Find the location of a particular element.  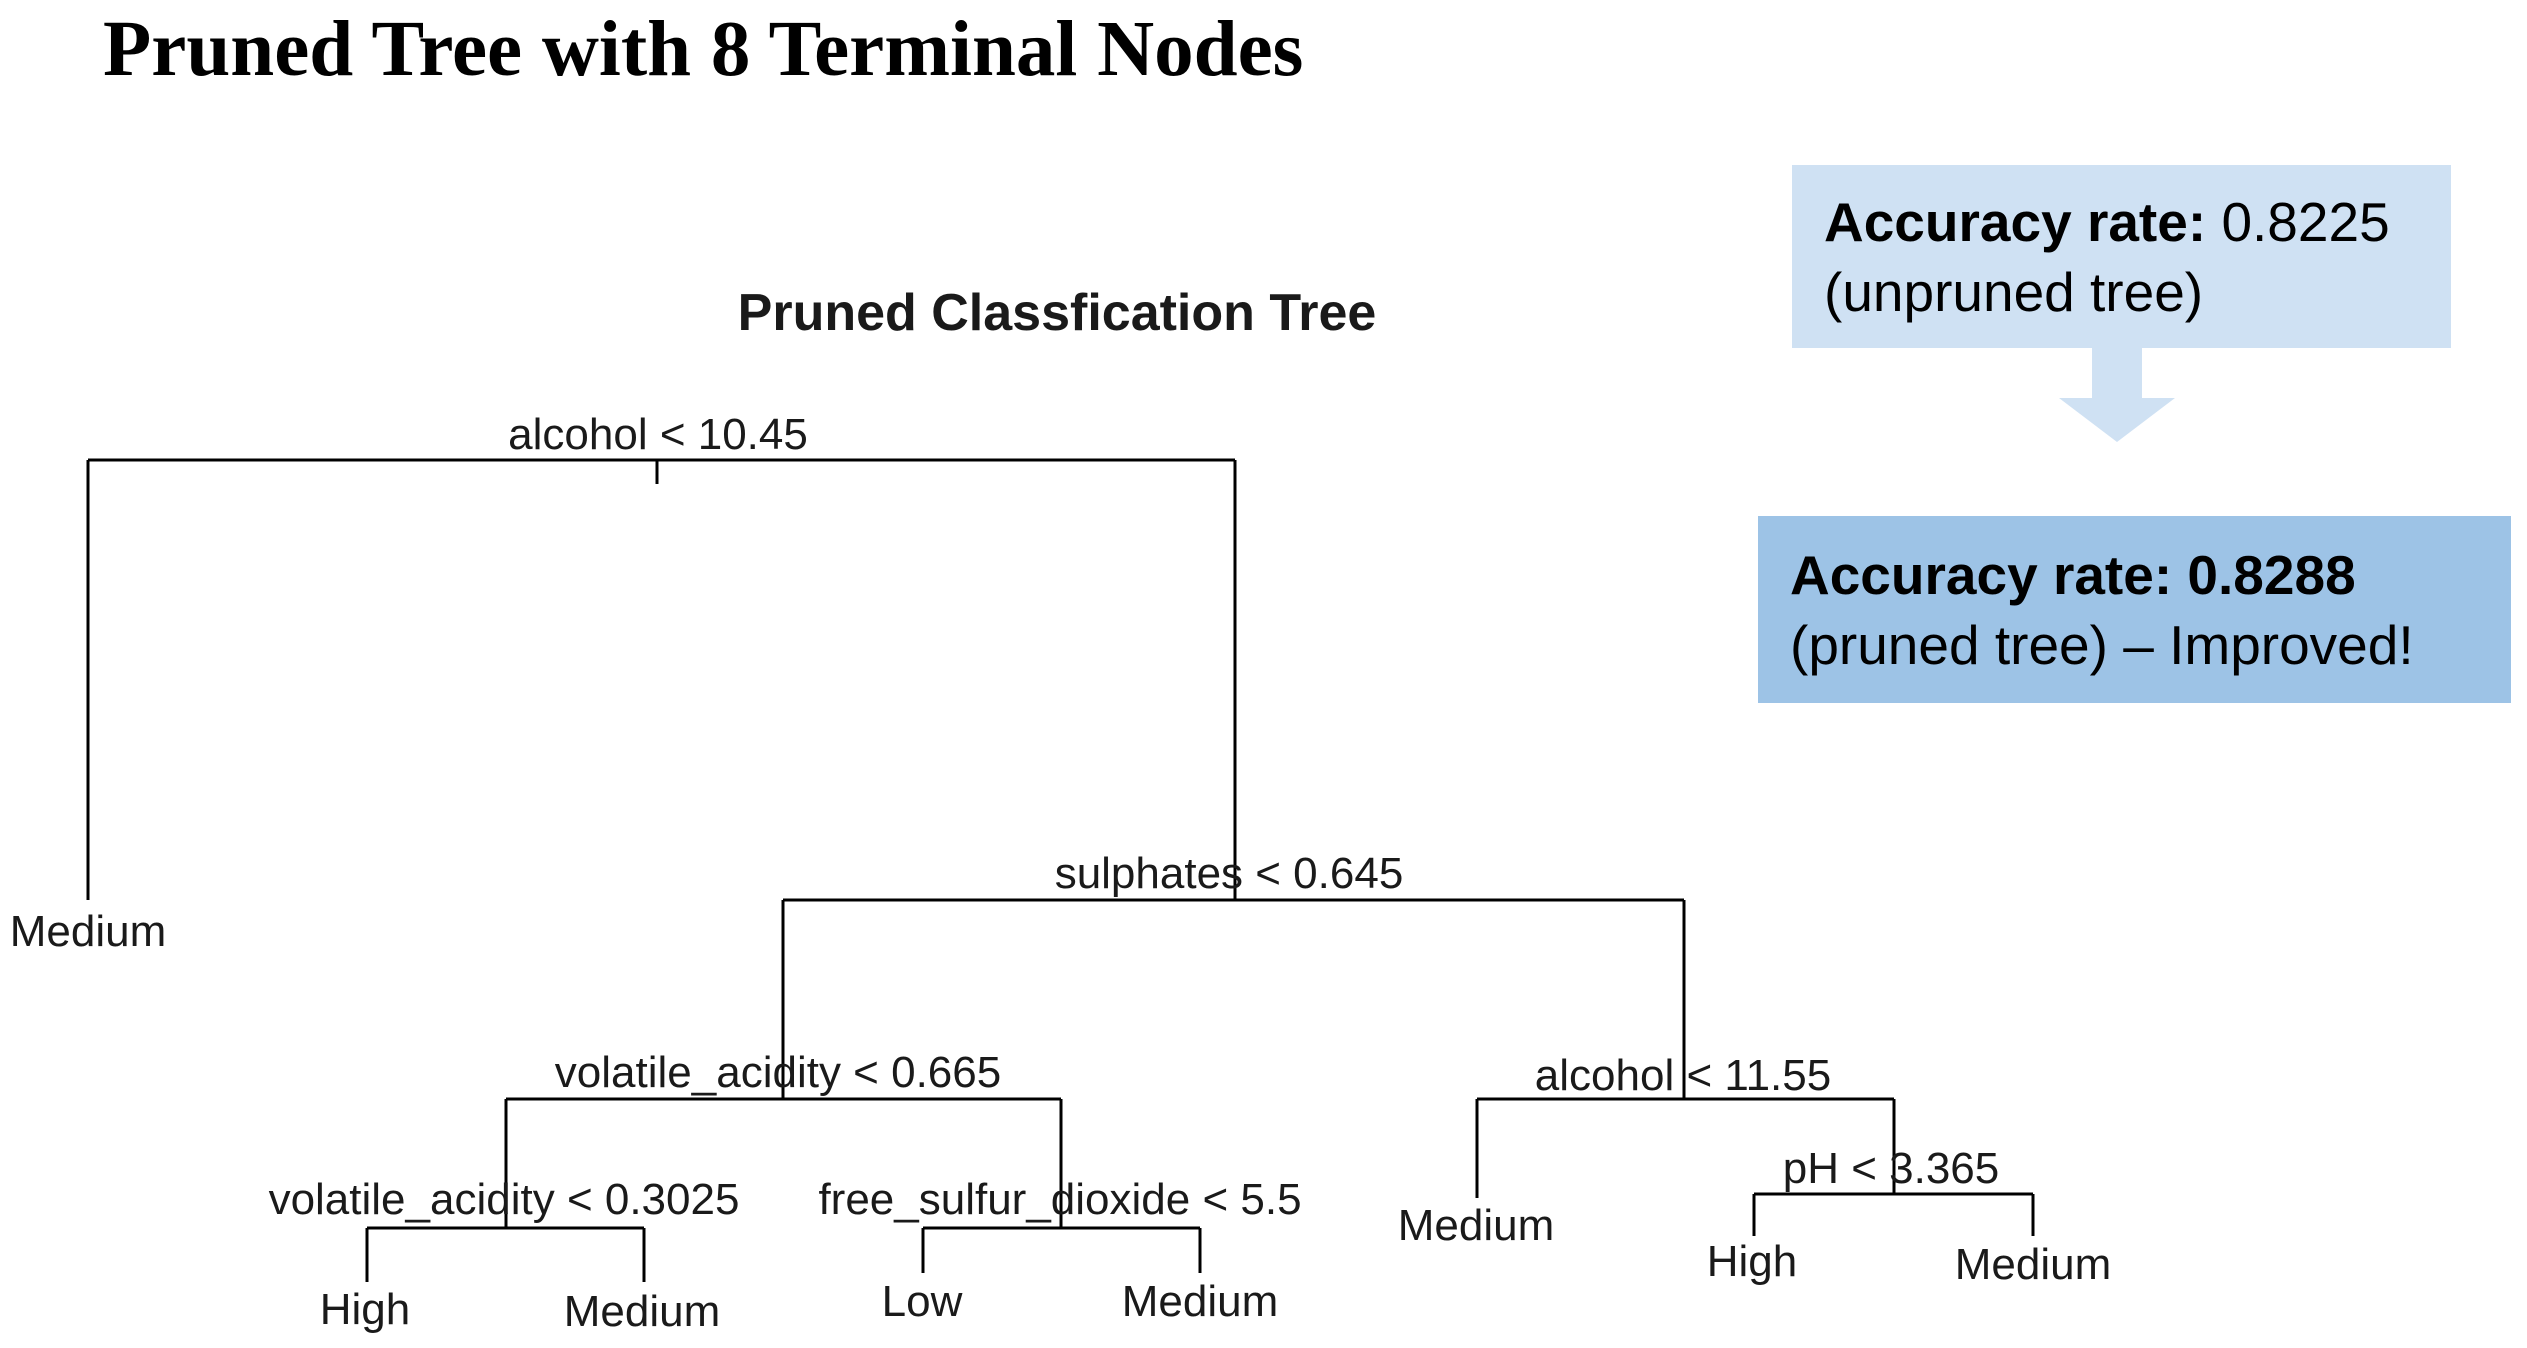

leaf-label: Low is located at coordinates (922, 1301).